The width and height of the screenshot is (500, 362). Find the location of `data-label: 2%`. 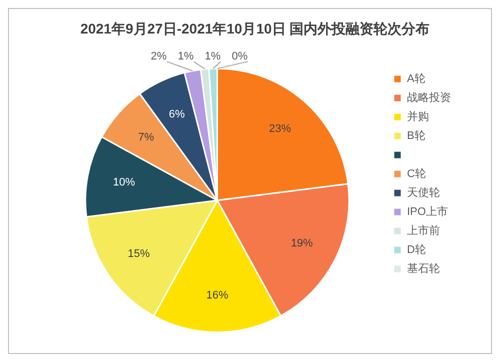

data-label: 2% is located at coordinates (158, 56).